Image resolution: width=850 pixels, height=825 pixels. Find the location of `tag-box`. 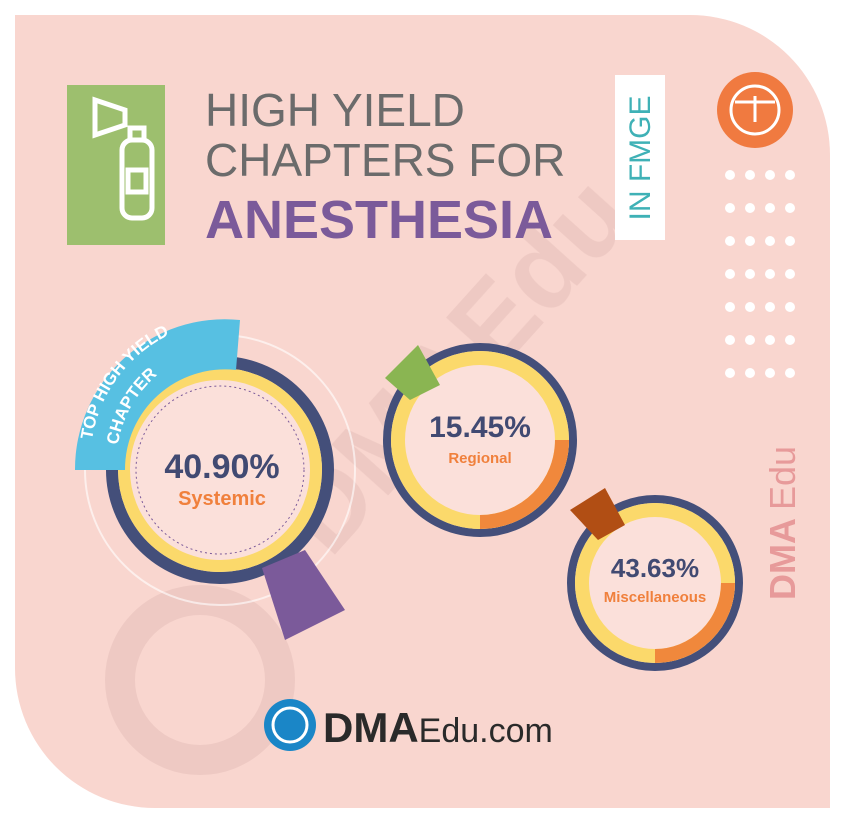

tag-box is located at coordinates (640, 157).